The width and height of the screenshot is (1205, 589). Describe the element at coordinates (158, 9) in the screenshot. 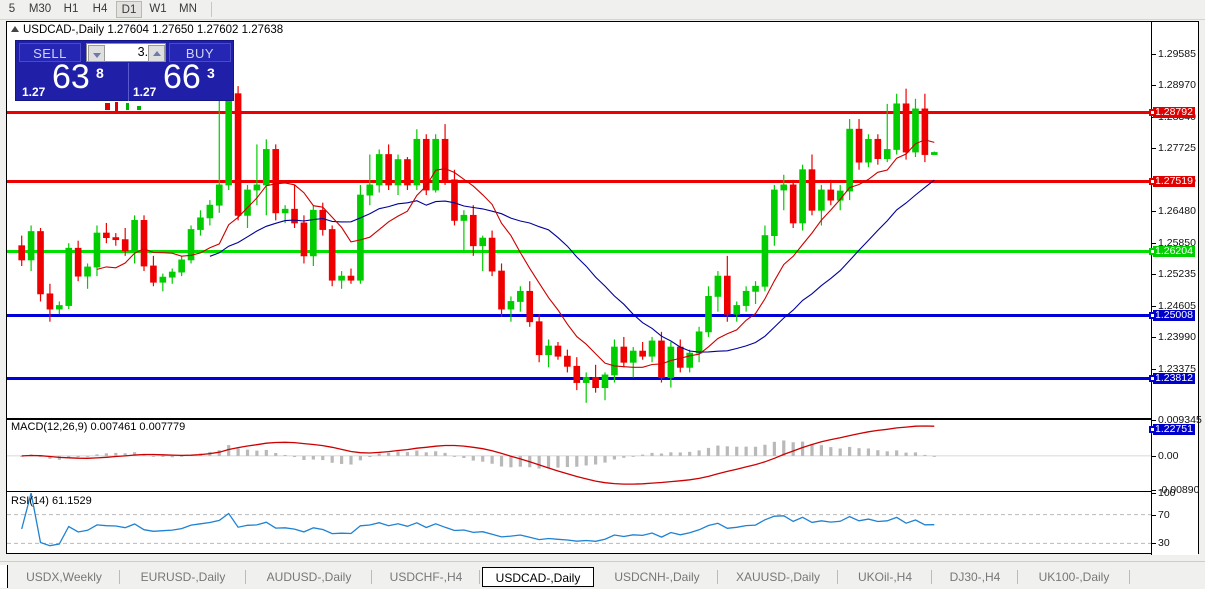

I see `timeframe-button-w1: W1` at that location.